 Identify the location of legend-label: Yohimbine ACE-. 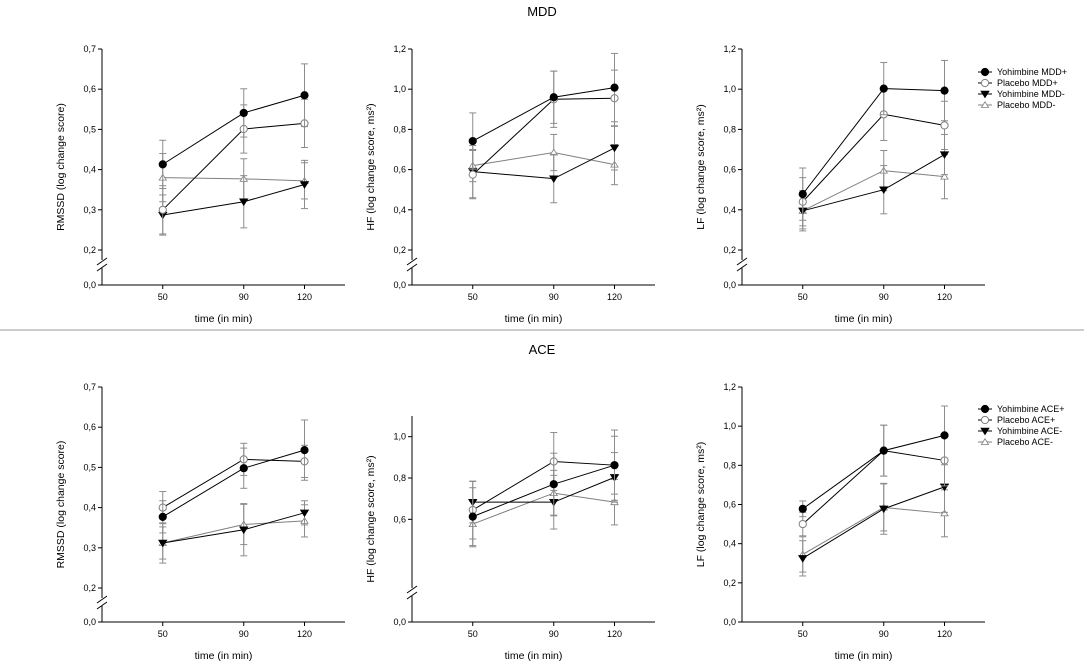
(1029, 431).